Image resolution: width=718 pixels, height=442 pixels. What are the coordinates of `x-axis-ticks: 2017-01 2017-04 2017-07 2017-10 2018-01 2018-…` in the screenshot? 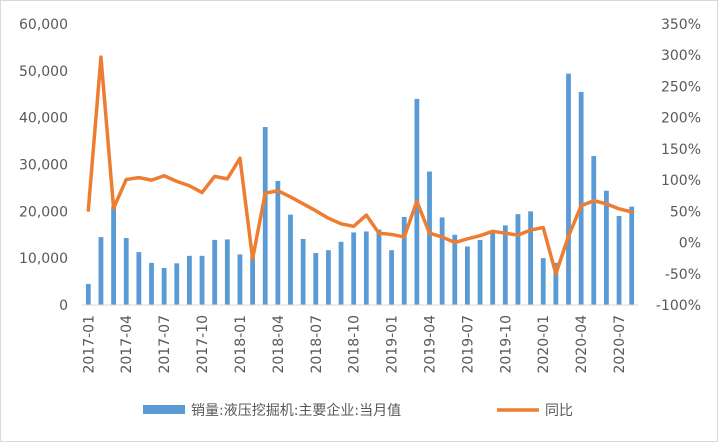 It's located at (354, 344).